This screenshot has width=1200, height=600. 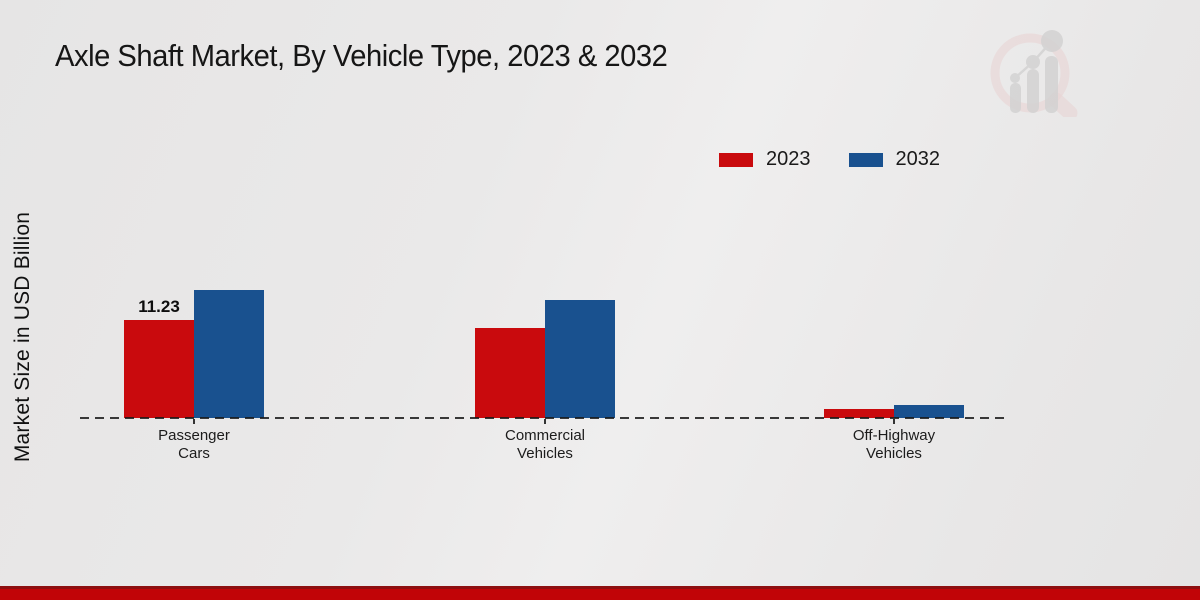 What do you see at coordinates (510, 373) in the screenshot?
I see `bar-2023-commercial-vehicles` at bounding box center [510, 373].